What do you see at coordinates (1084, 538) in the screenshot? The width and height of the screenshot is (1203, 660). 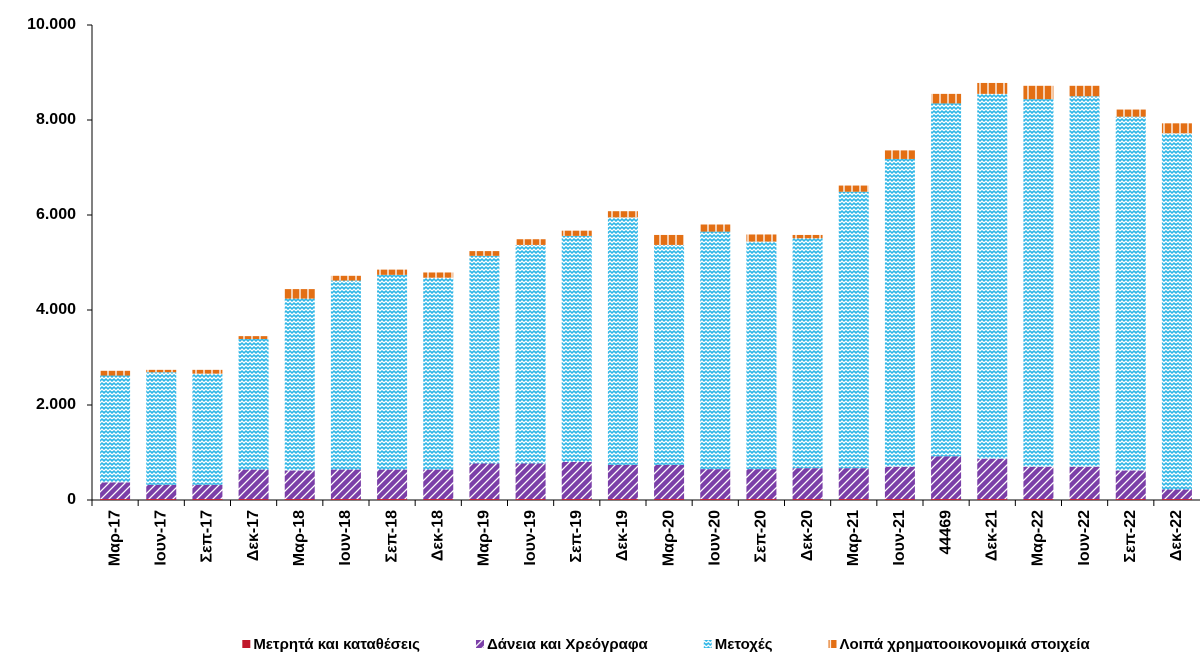 I see `x-tick-label: Ιουν-22` at bounding box center [1084, 538].